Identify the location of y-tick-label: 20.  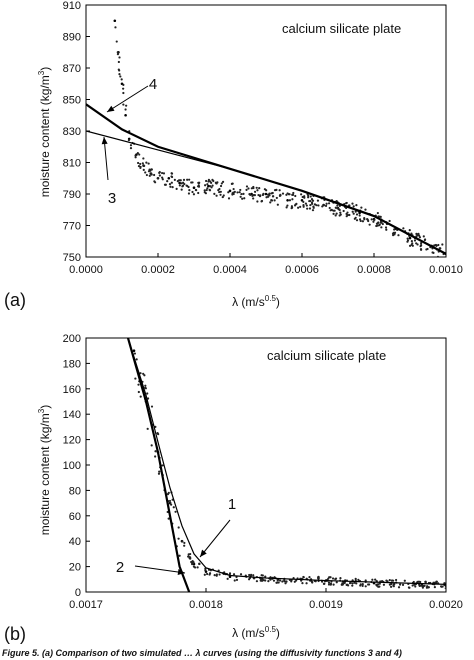
(75, 568).